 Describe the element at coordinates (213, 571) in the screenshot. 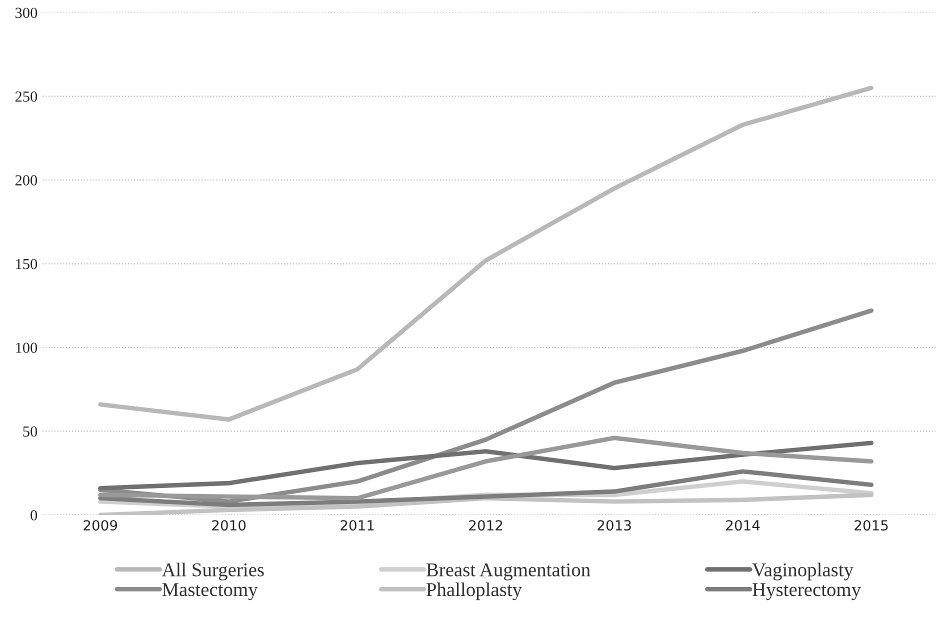

I see `legend-label: All Surgeries` at that location.